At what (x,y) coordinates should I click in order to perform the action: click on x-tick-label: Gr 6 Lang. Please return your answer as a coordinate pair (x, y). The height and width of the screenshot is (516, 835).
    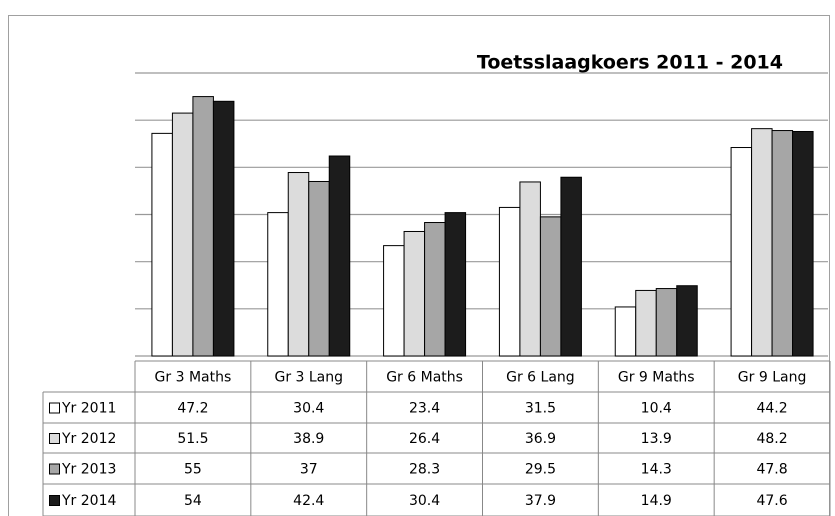
    Looking at the image, I should click on (540, 378).